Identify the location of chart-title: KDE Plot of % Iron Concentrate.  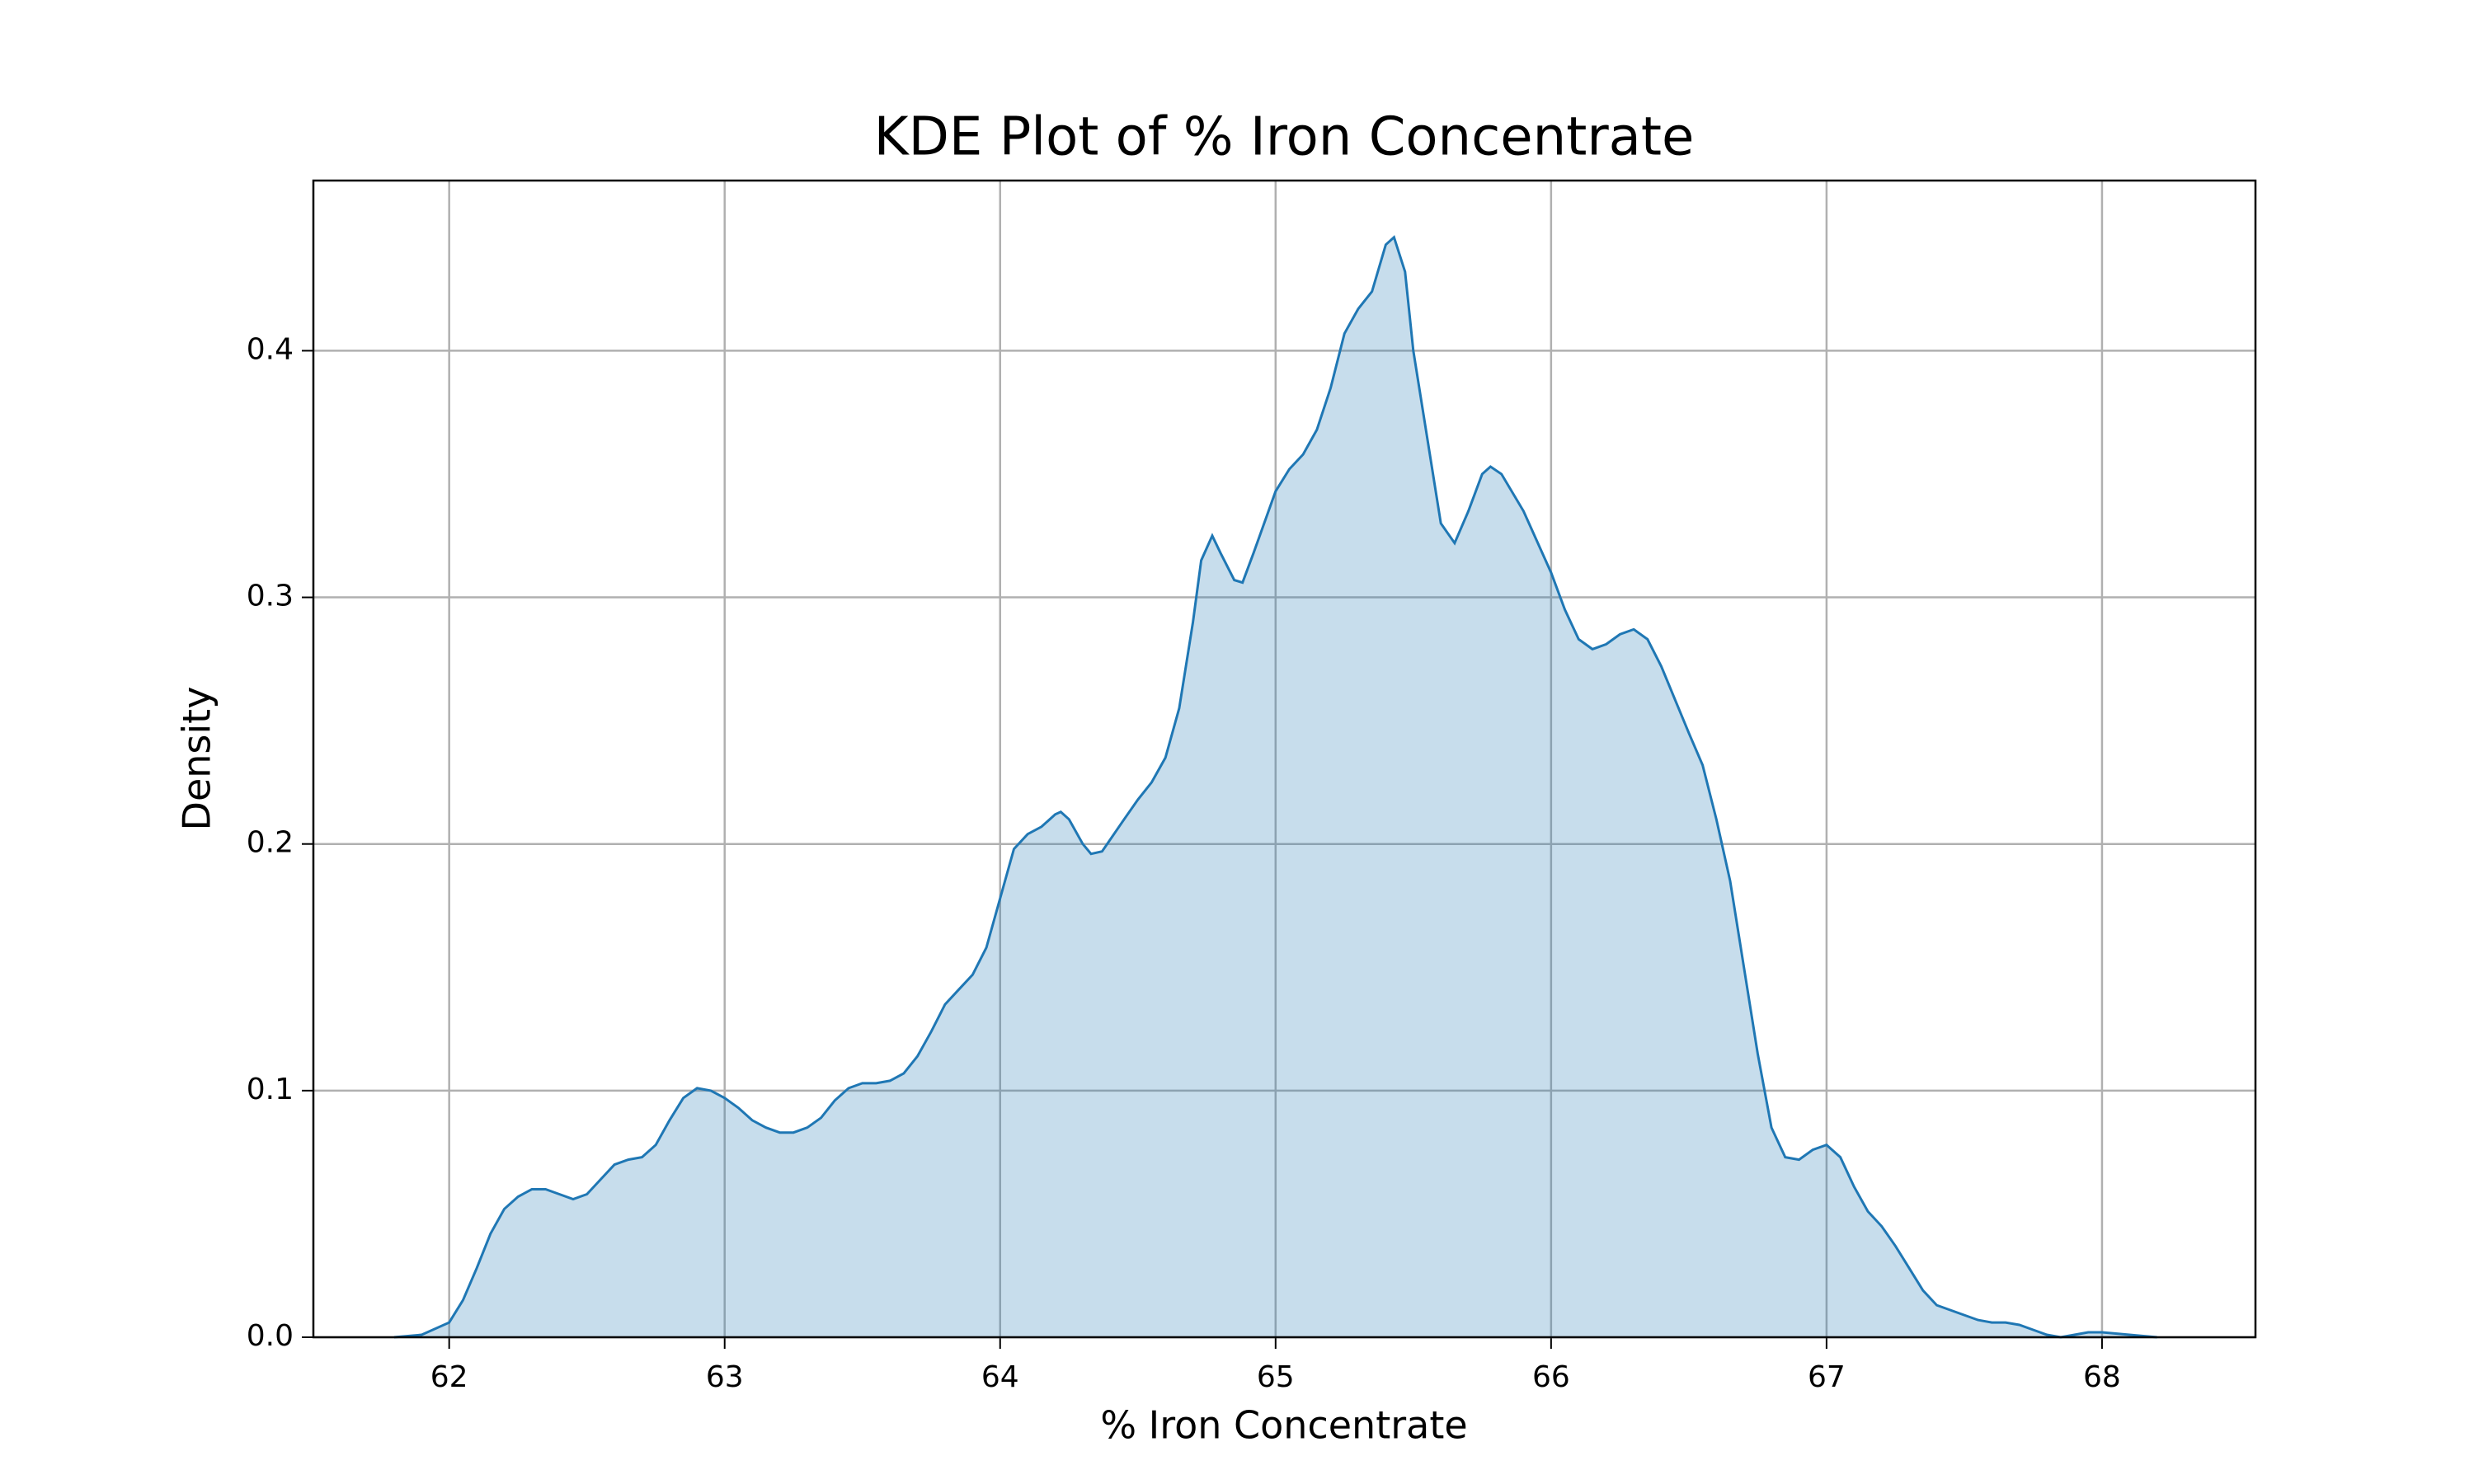
(1284, 137).